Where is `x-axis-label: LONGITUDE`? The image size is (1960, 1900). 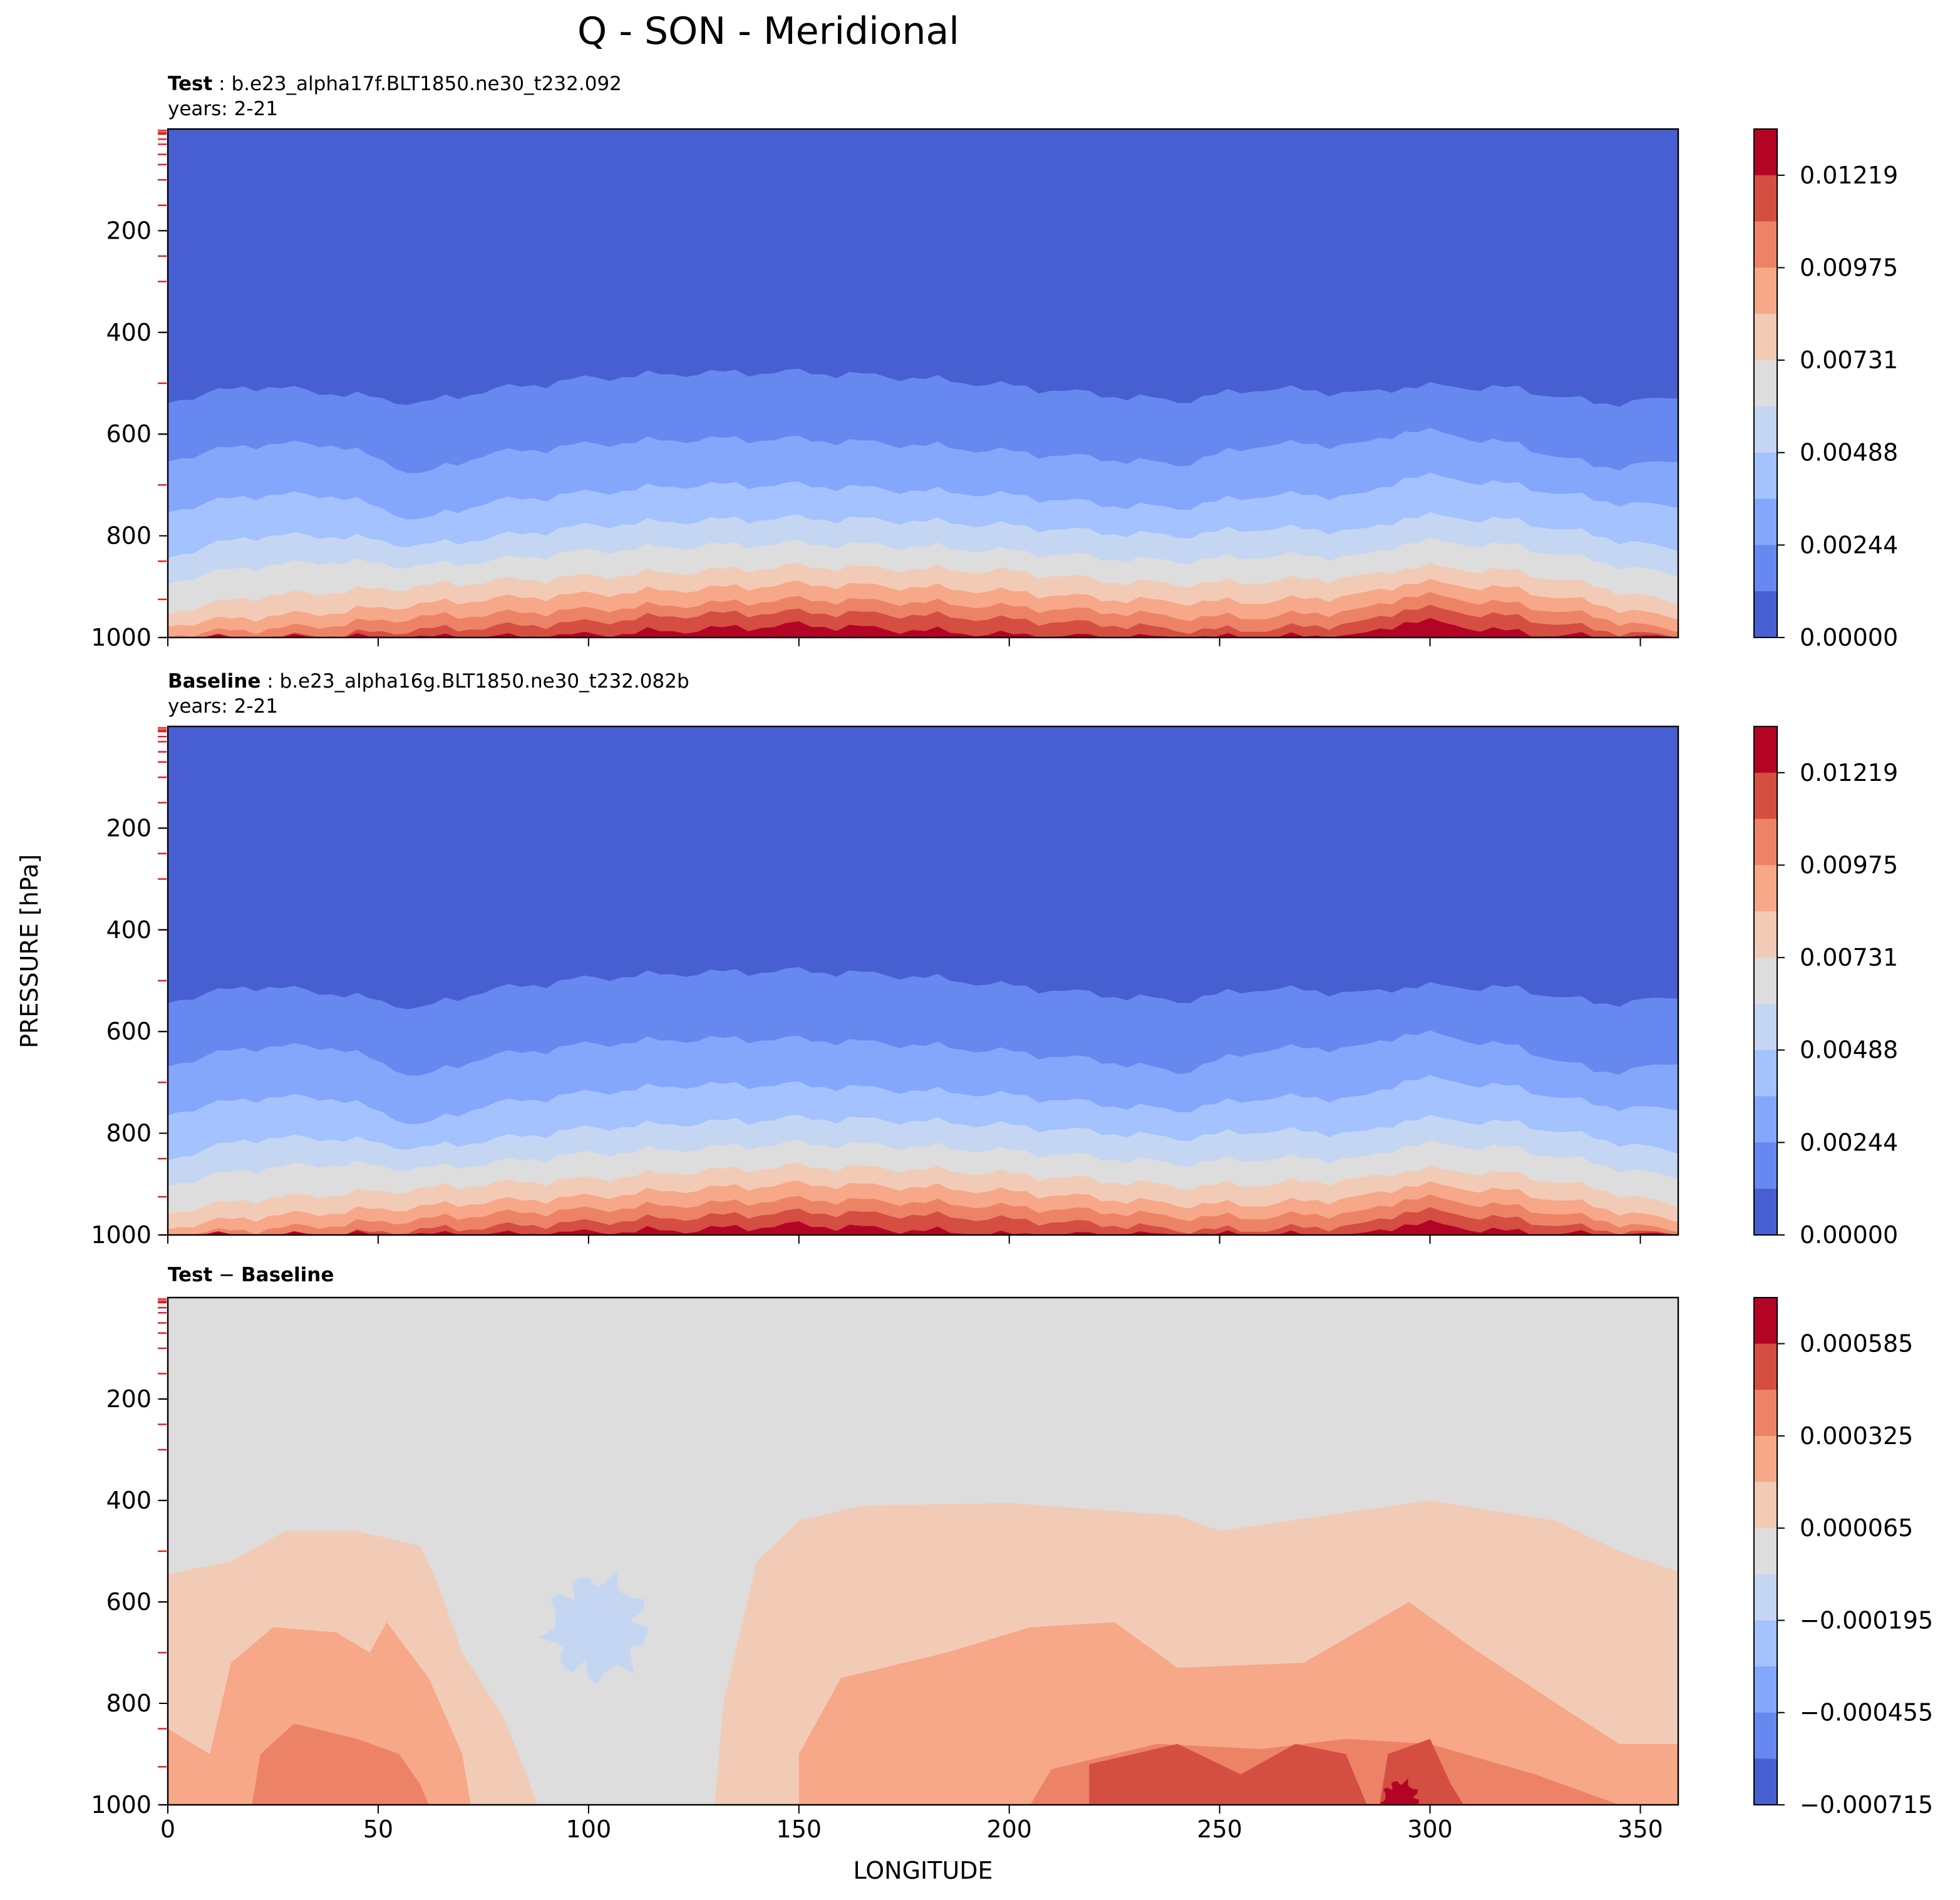 x-axis-label: LONGITUDE is located at coordinates (923, 1870).